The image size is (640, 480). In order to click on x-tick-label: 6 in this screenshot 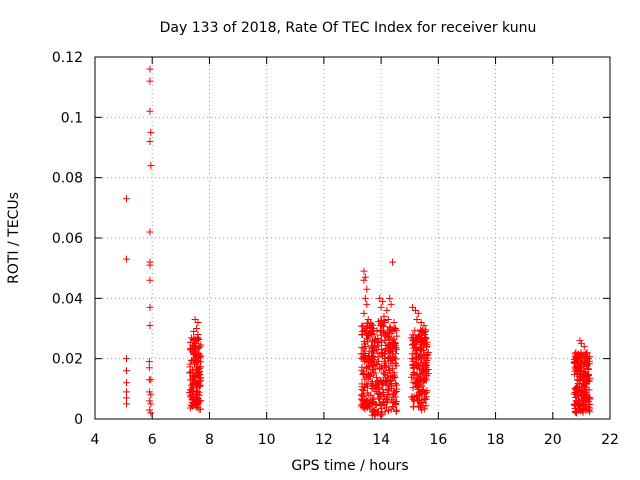, I will do `click(152, 440)`.